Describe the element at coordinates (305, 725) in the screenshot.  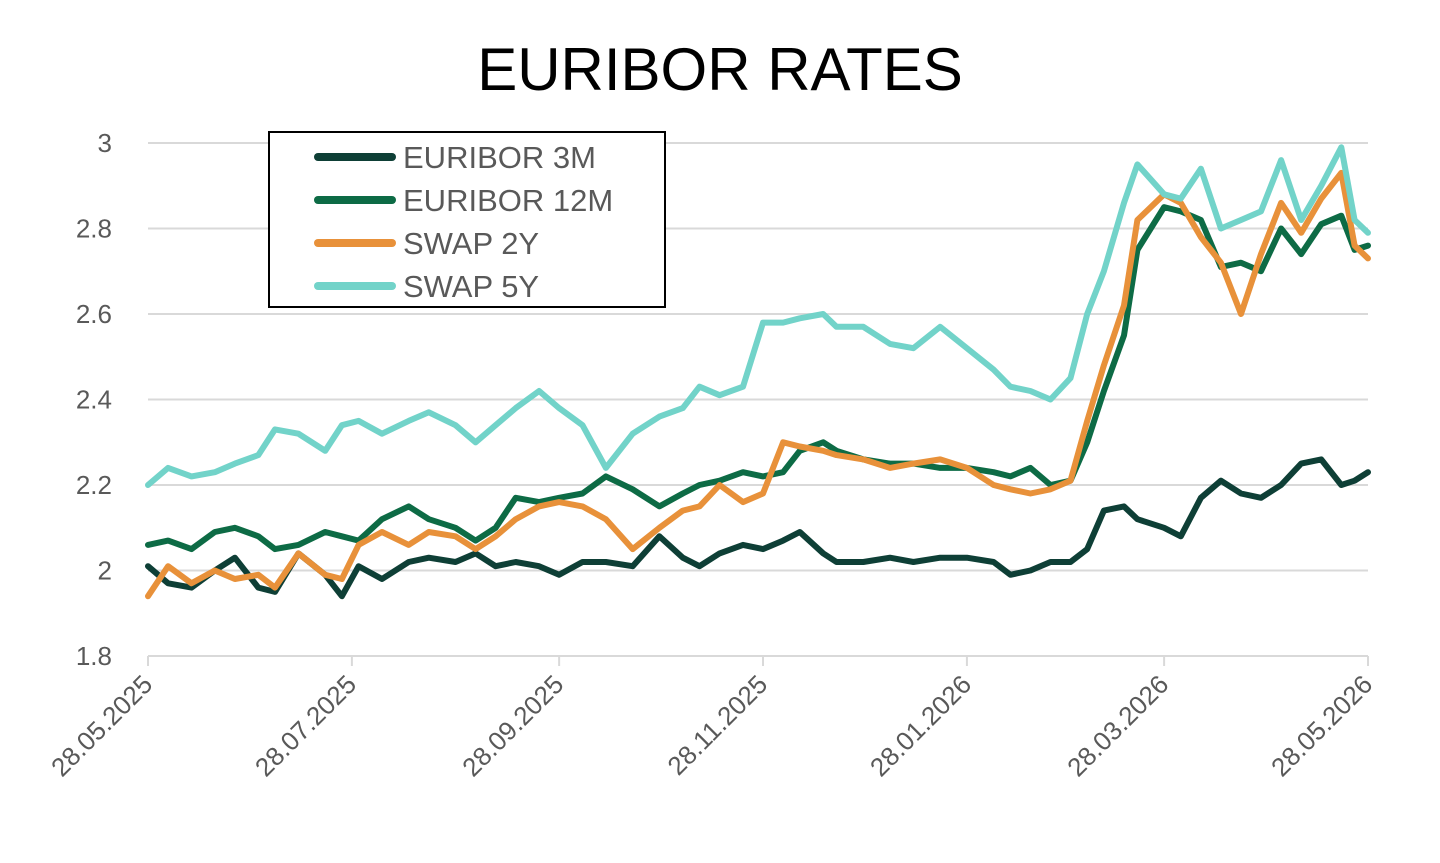
I see `x-tick-label: 28.07.2025` at that location.